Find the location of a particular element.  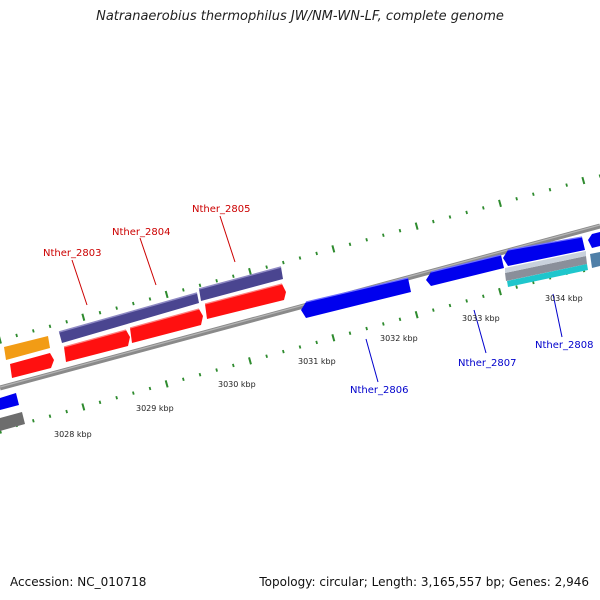

gene-arrow-right-edge is located at coordinates (594, 240).